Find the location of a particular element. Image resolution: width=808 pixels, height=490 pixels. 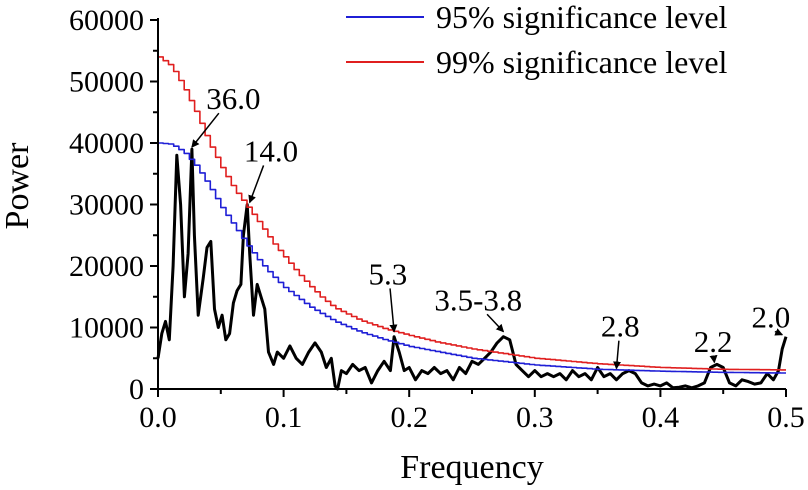

x-tick-label: 0.5 is located at coordinates (786, 417).